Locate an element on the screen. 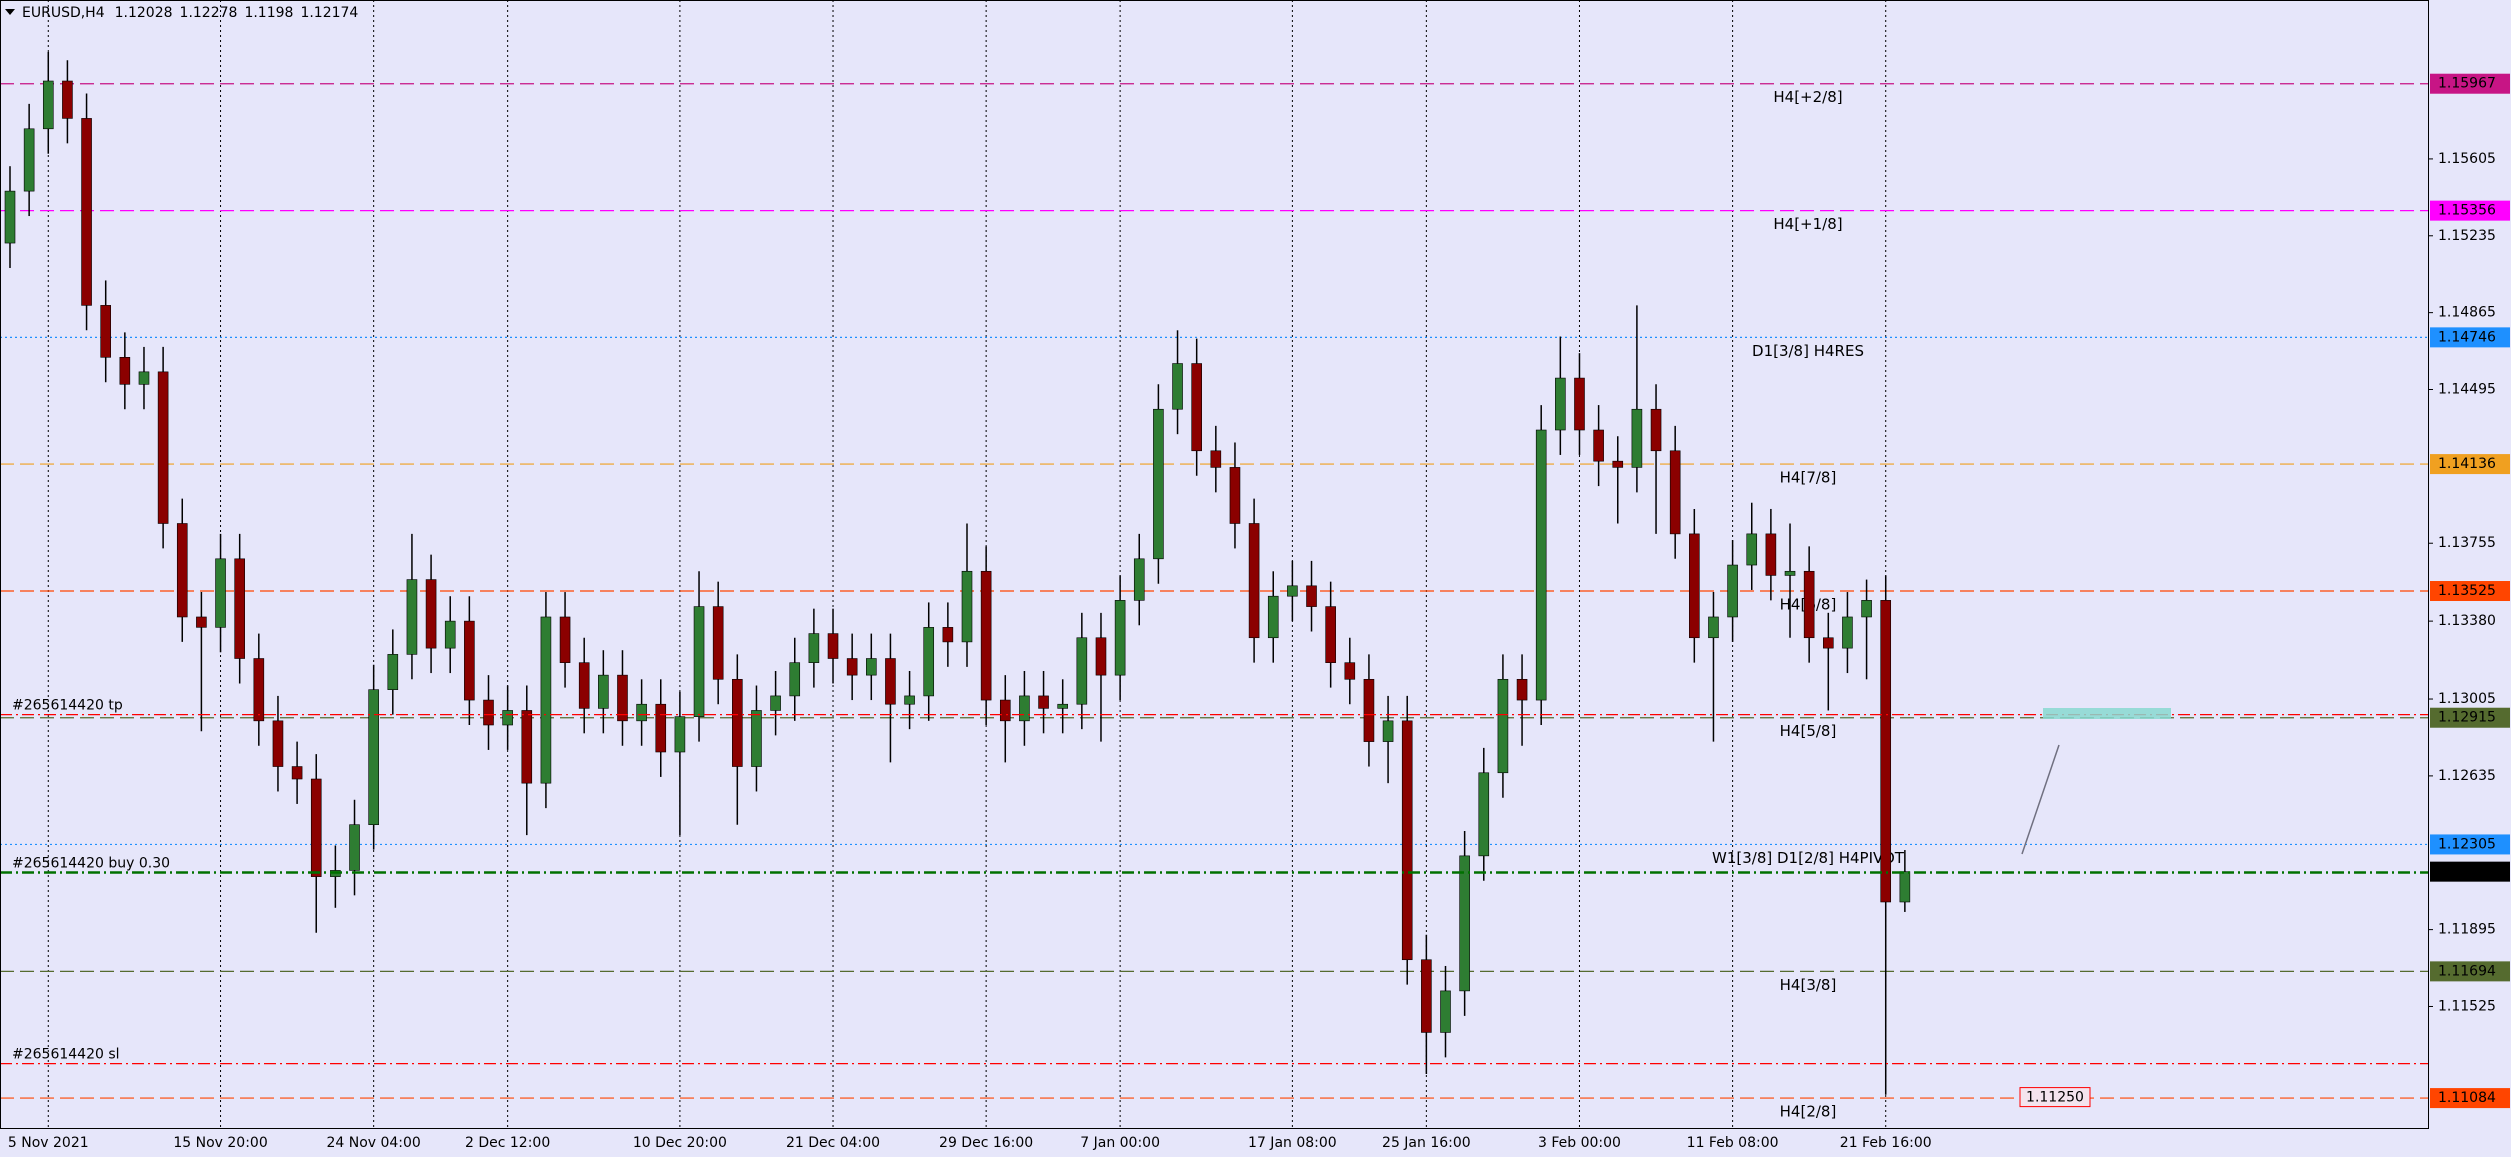 The image size is (2511, 1157). level-label: H4[3/8] is located at coordinates (1808, 985).